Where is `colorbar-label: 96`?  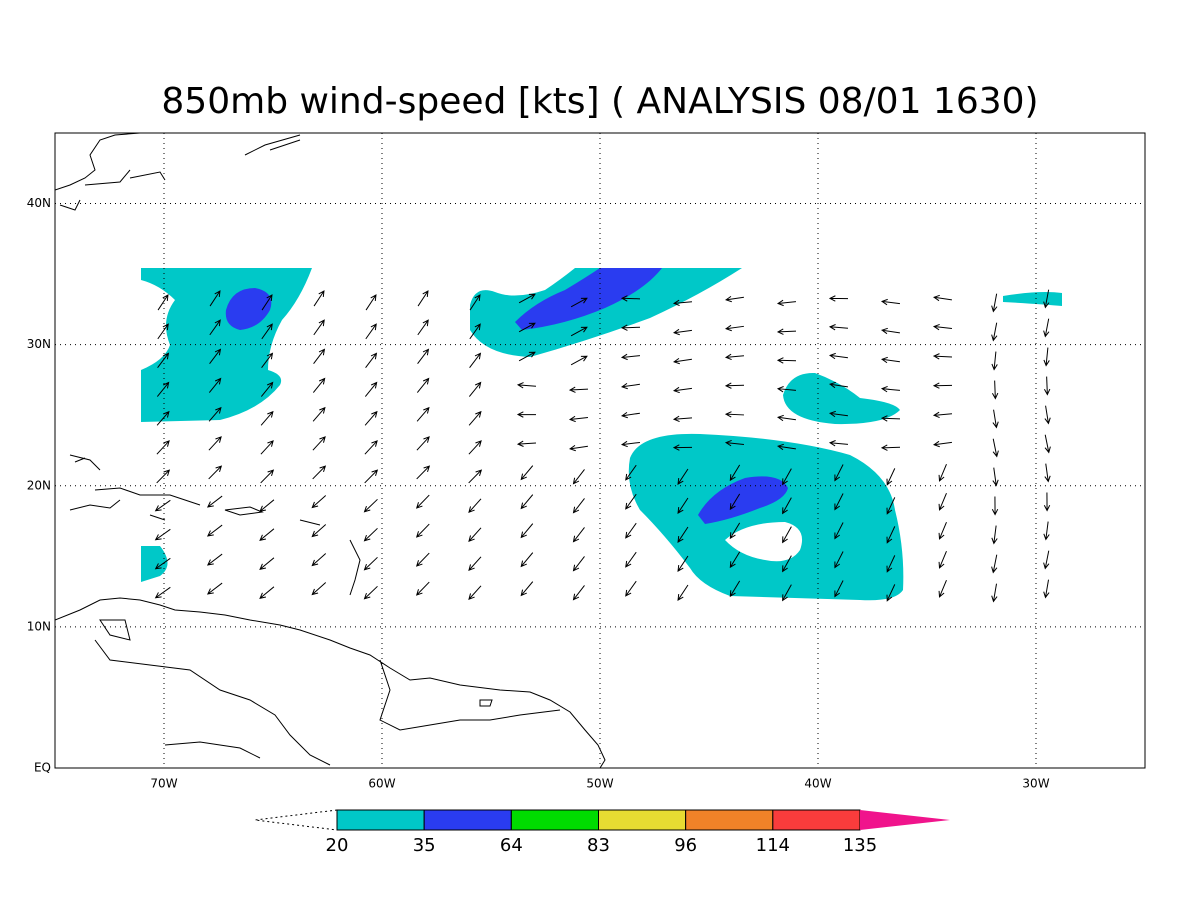 colorbar-label: 96 is located at coordinates (685, 845).